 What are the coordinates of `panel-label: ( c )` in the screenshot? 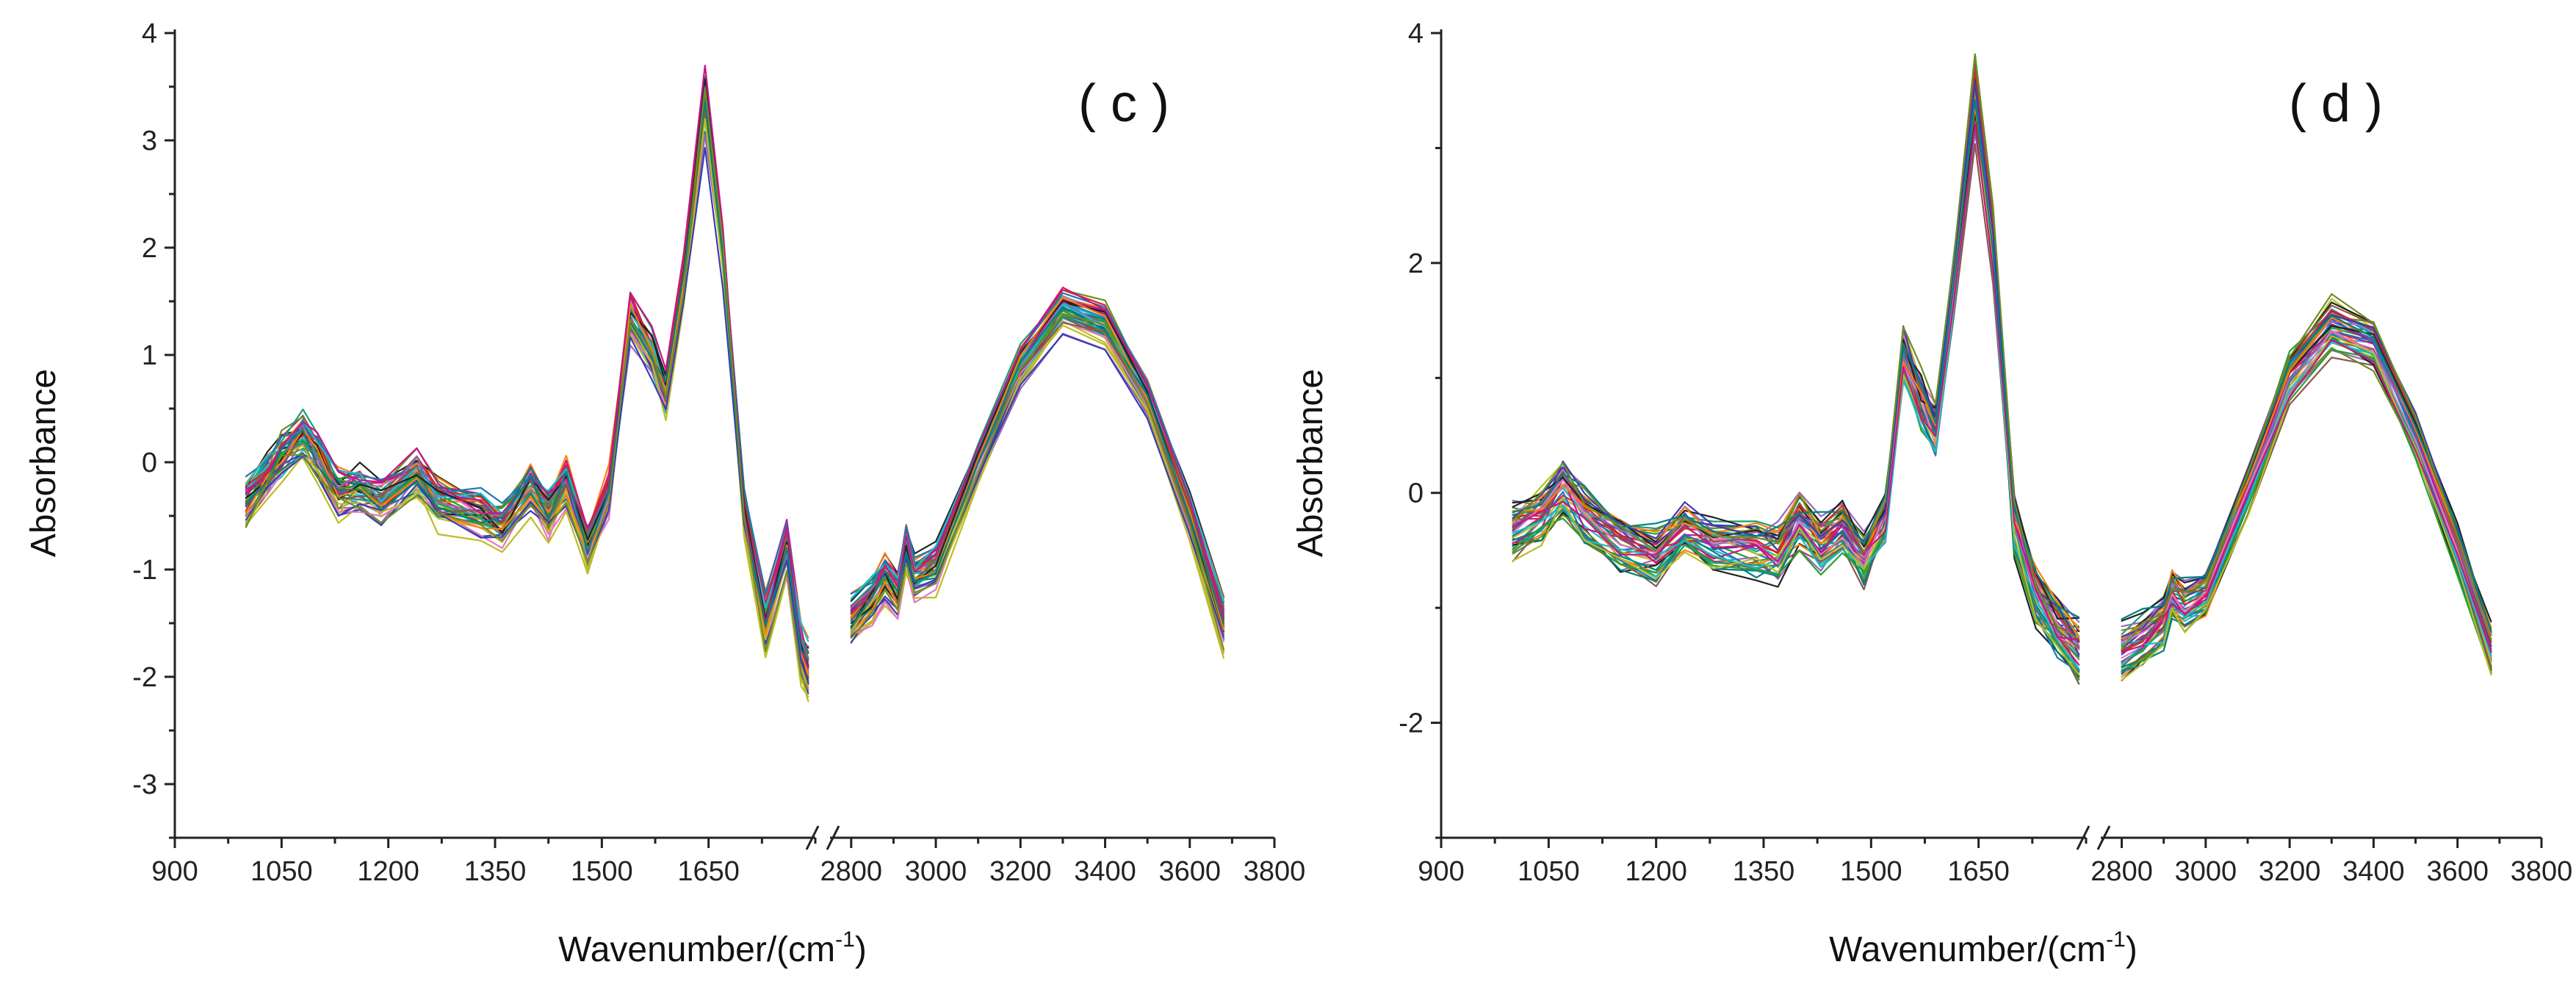 It's located at (1123, 104).